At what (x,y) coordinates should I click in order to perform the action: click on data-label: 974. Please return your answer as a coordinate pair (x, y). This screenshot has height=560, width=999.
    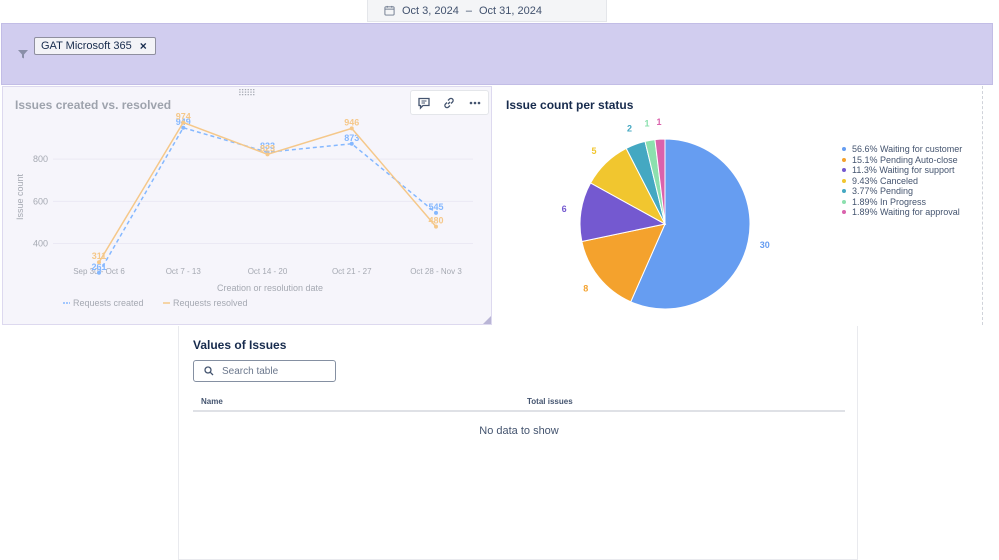
    Looking at the image, I should click on (183, 116).